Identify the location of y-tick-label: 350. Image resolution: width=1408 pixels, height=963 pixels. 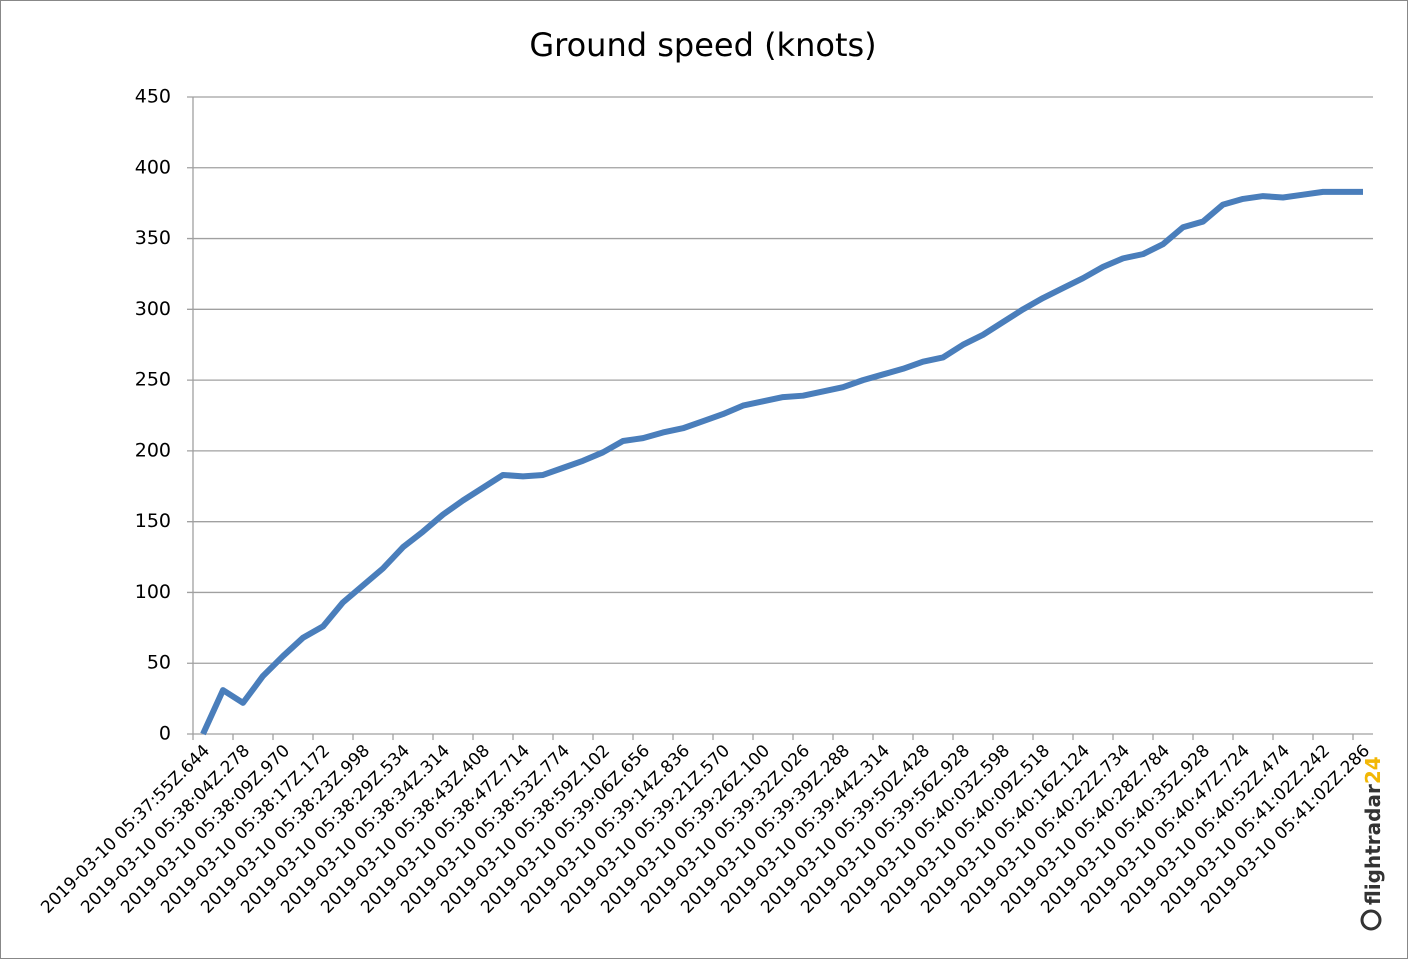
(153, 238).